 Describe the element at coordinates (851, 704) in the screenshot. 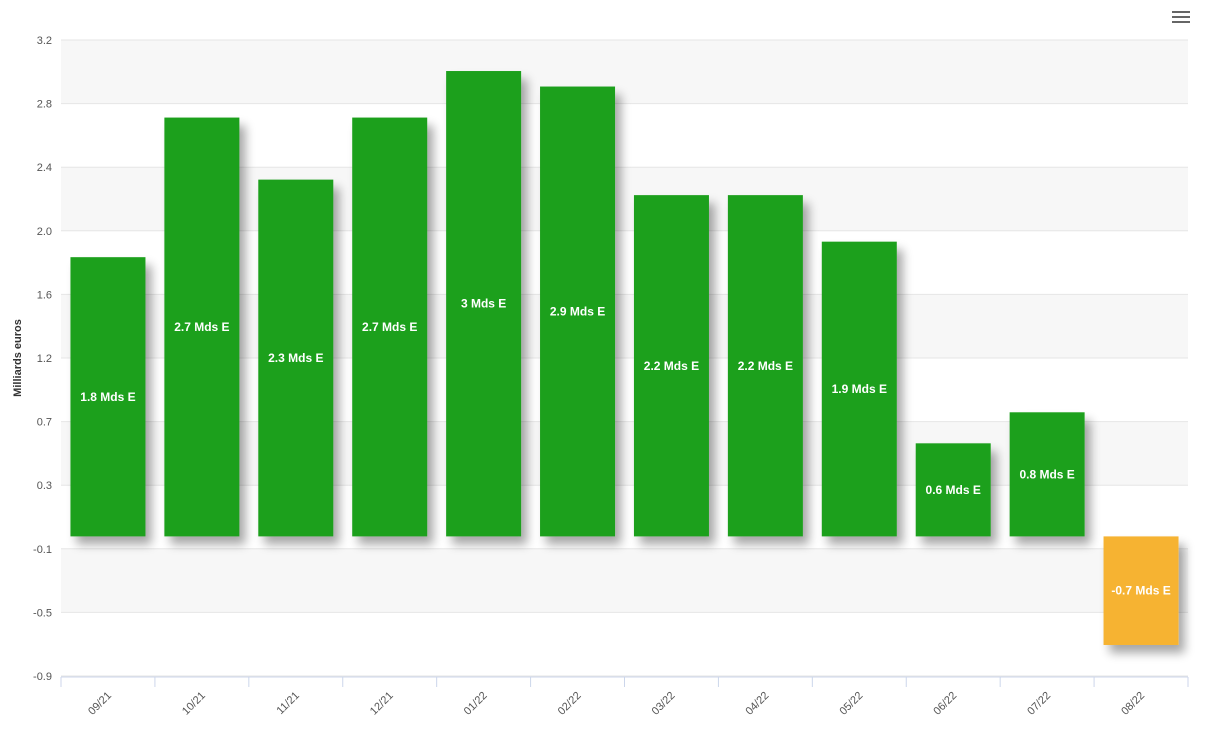

I see `x-tick-label: 05/22` at that location.